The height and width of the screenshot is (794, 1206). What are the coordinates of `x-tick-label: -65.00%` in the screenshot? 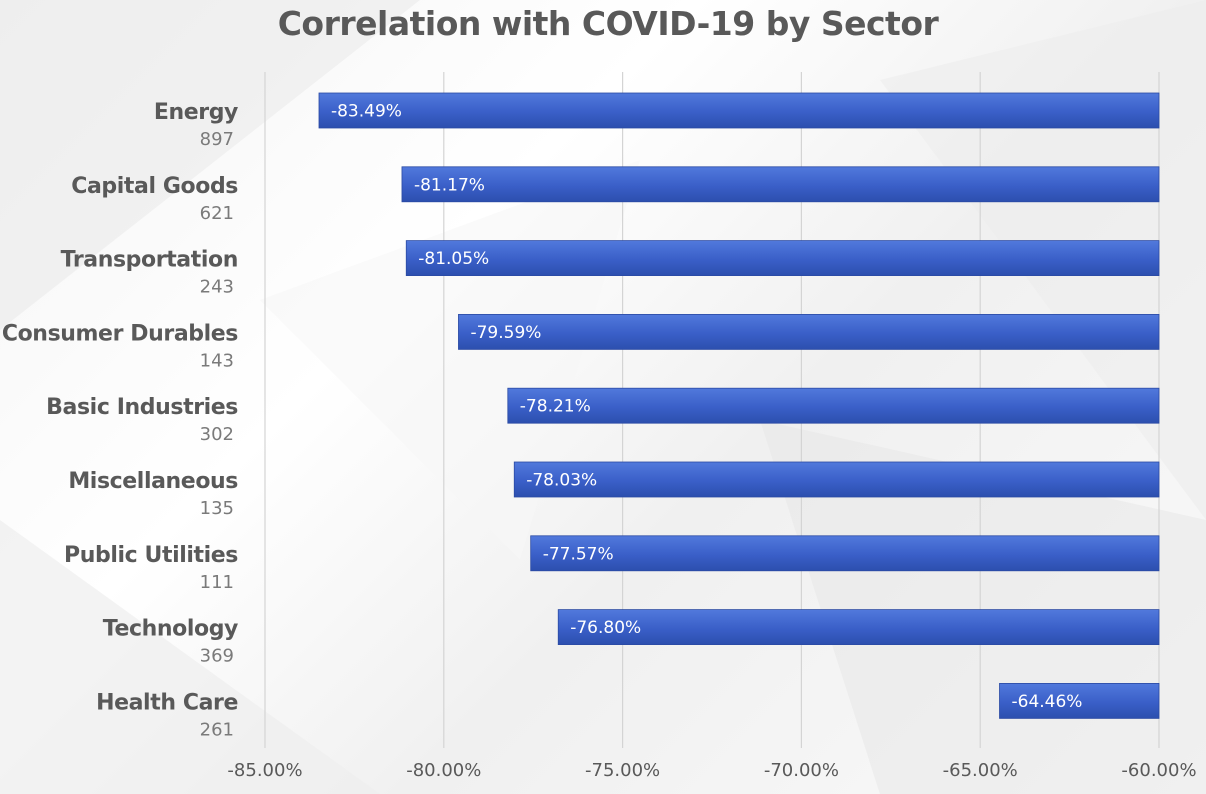 It's located at (980, 770).